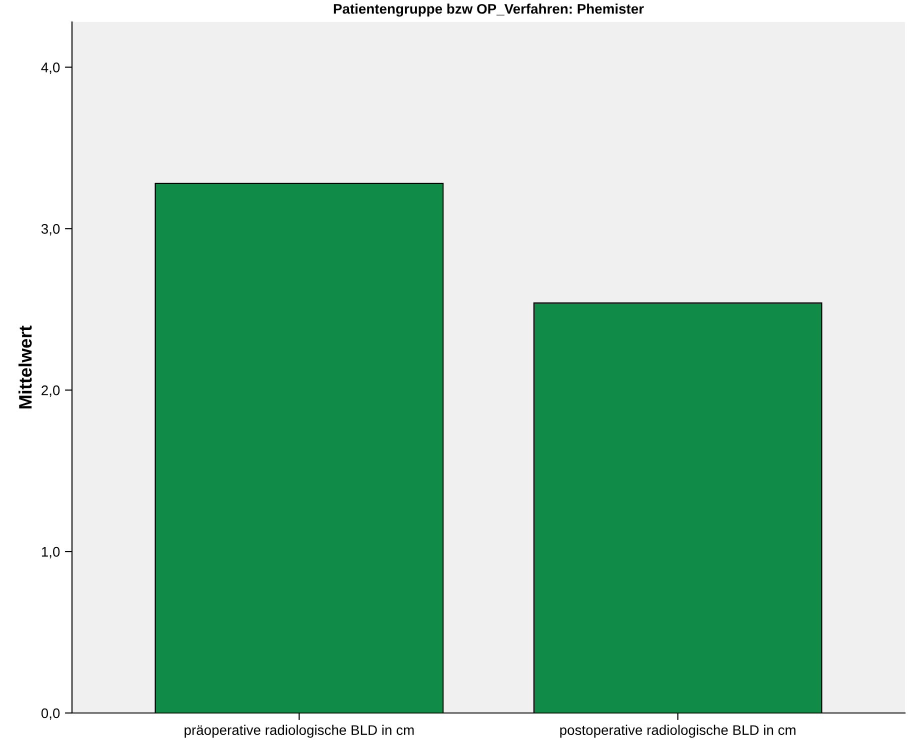  Describe the element at coordinates (50, 68) in the screenshot. I see `y-tick-label: 4,0` at that location.